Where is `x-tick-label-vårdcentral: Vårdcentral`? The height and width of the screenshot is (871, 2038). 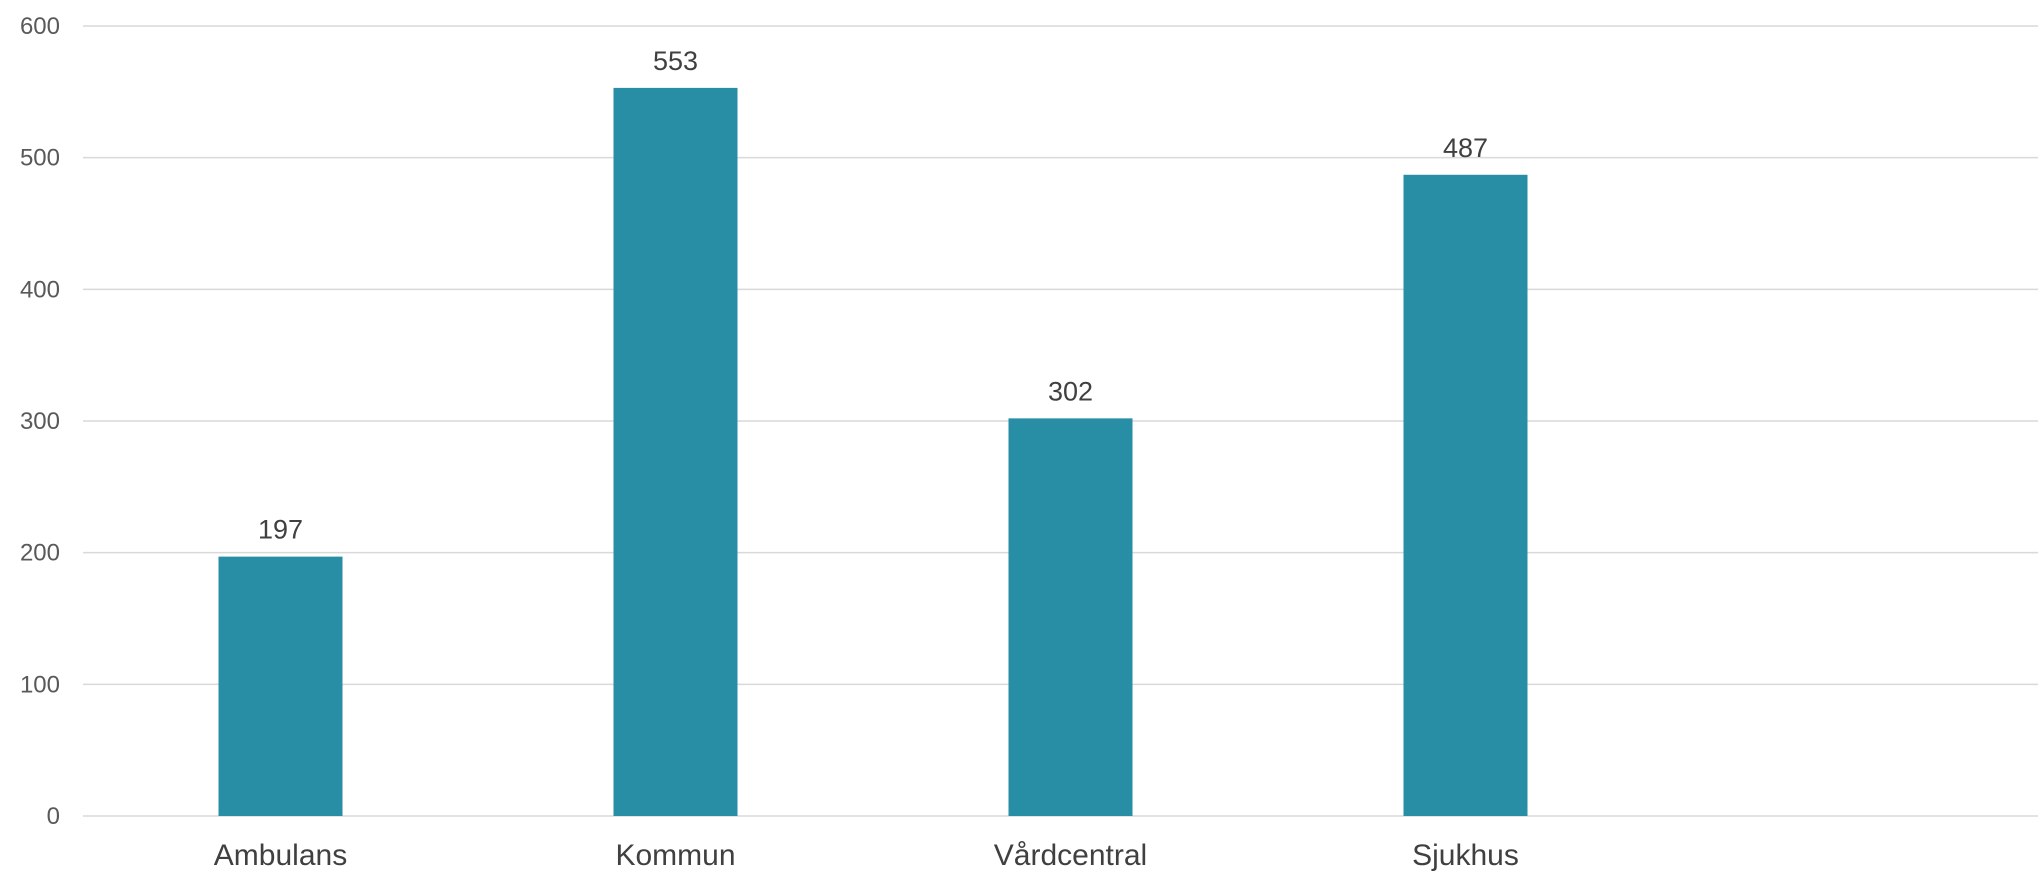
x-tick-label-vårdcentral: Vårdcentral is located at coordinates (1070, 855).